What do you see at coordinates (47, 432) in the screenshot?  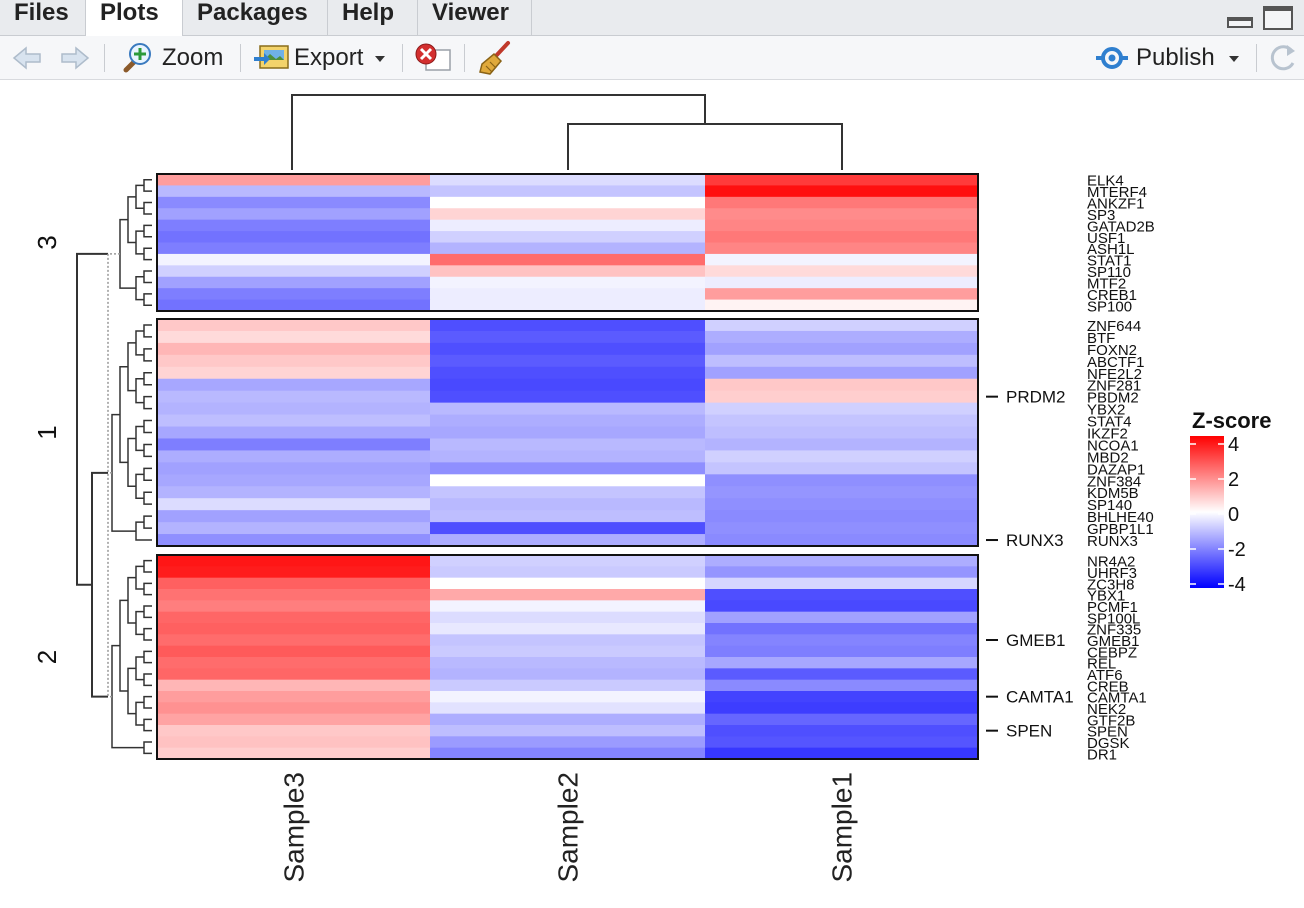 I see `cluster-label: 1` at bounding box center [47, 432].